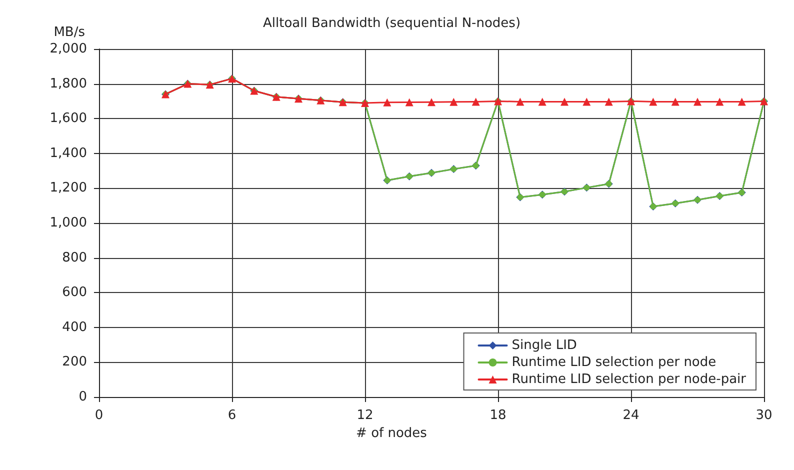  What do you see at coordinates (614, 362) in the screenshot?
I see `legend-label: Runtime LID selection per node` at bounding box center [614, 362].